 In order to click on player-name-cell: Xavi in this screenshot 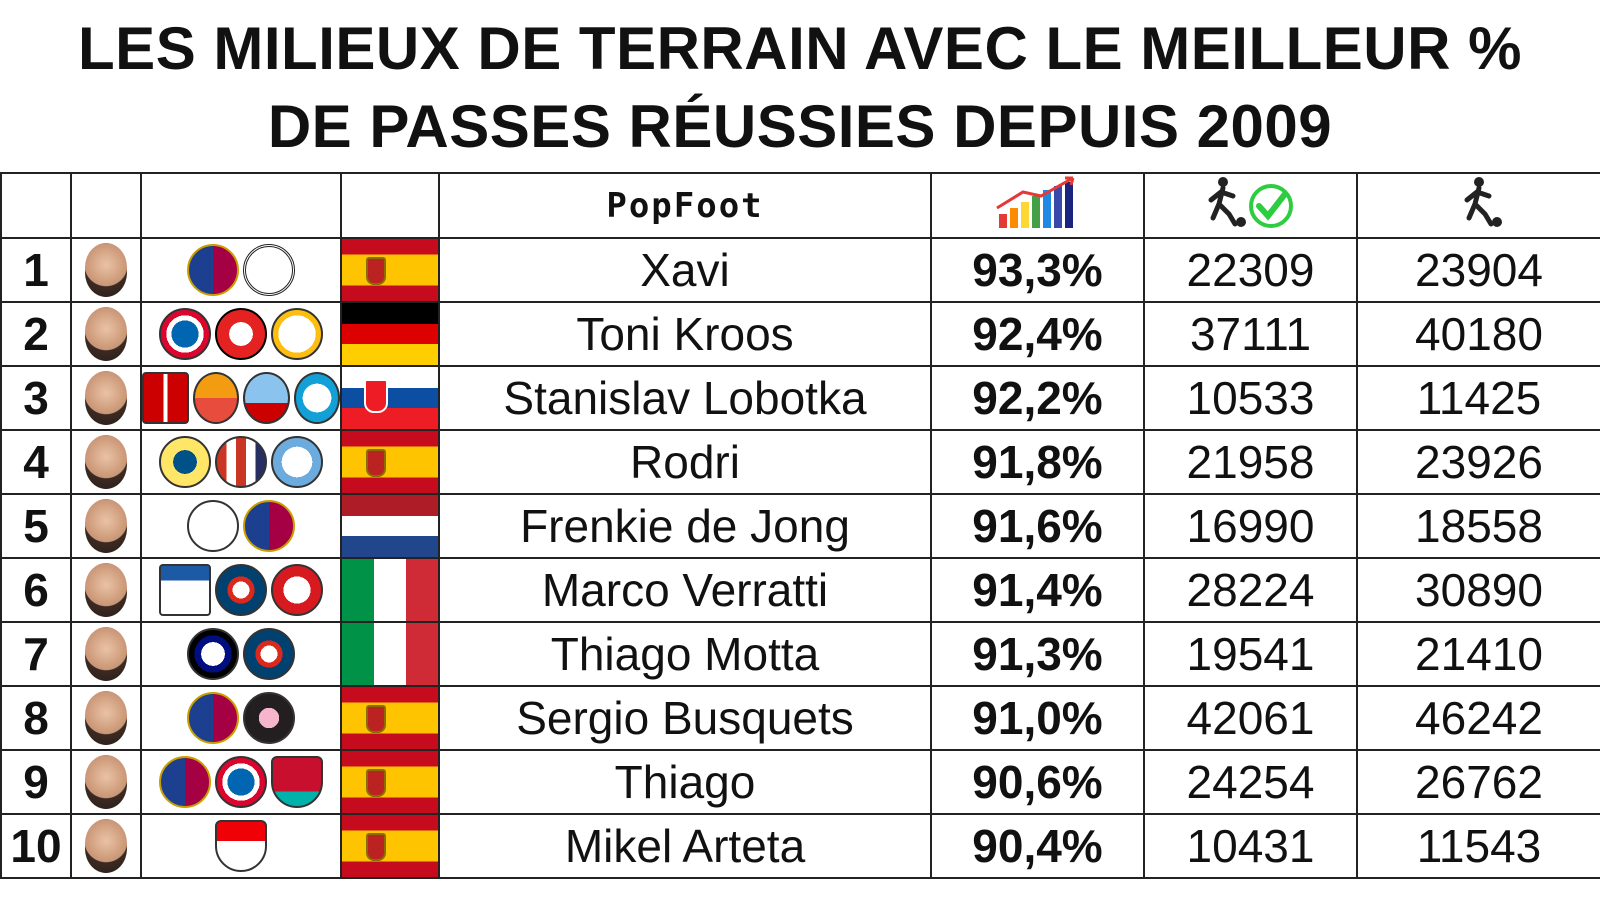, I will do `click(685, 270)`.